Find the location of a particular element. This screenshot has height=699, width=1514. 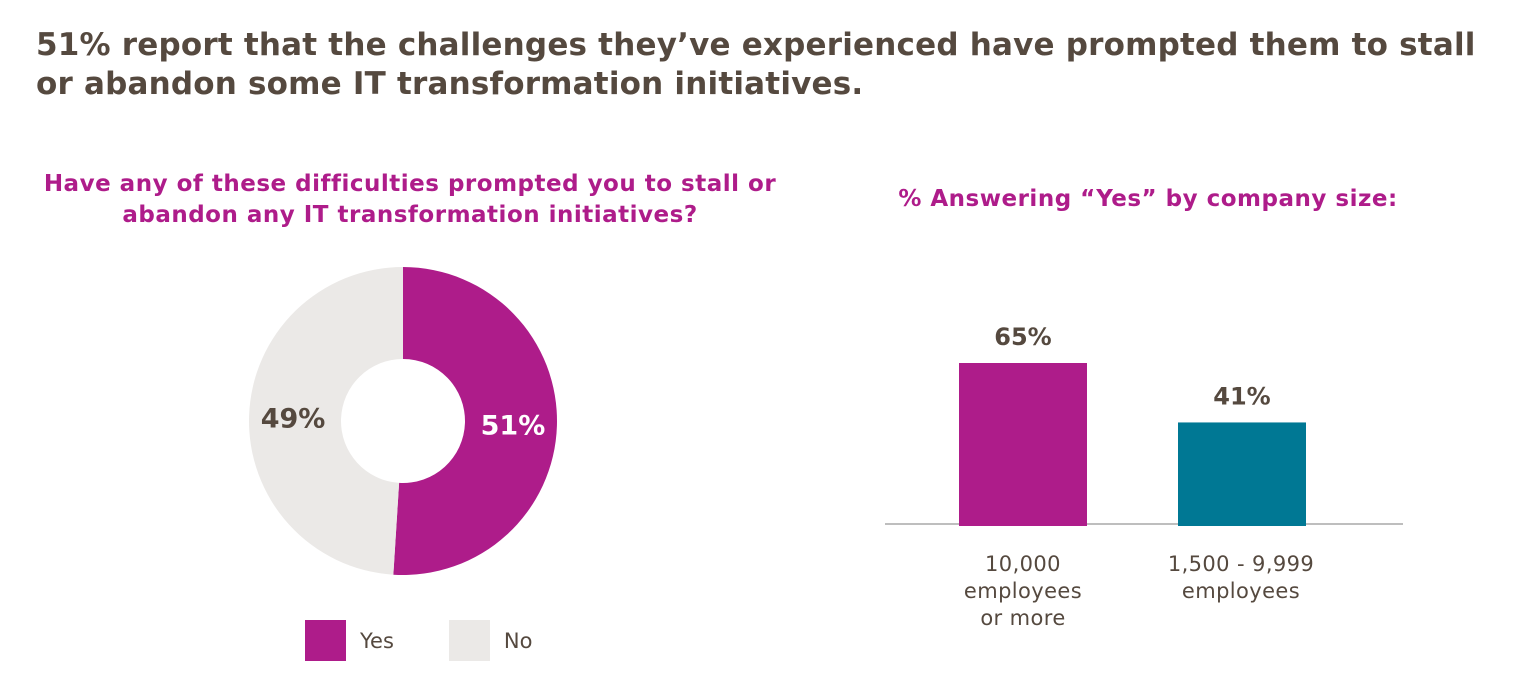

bar-mid-company is located at coordinates (1242, 474).